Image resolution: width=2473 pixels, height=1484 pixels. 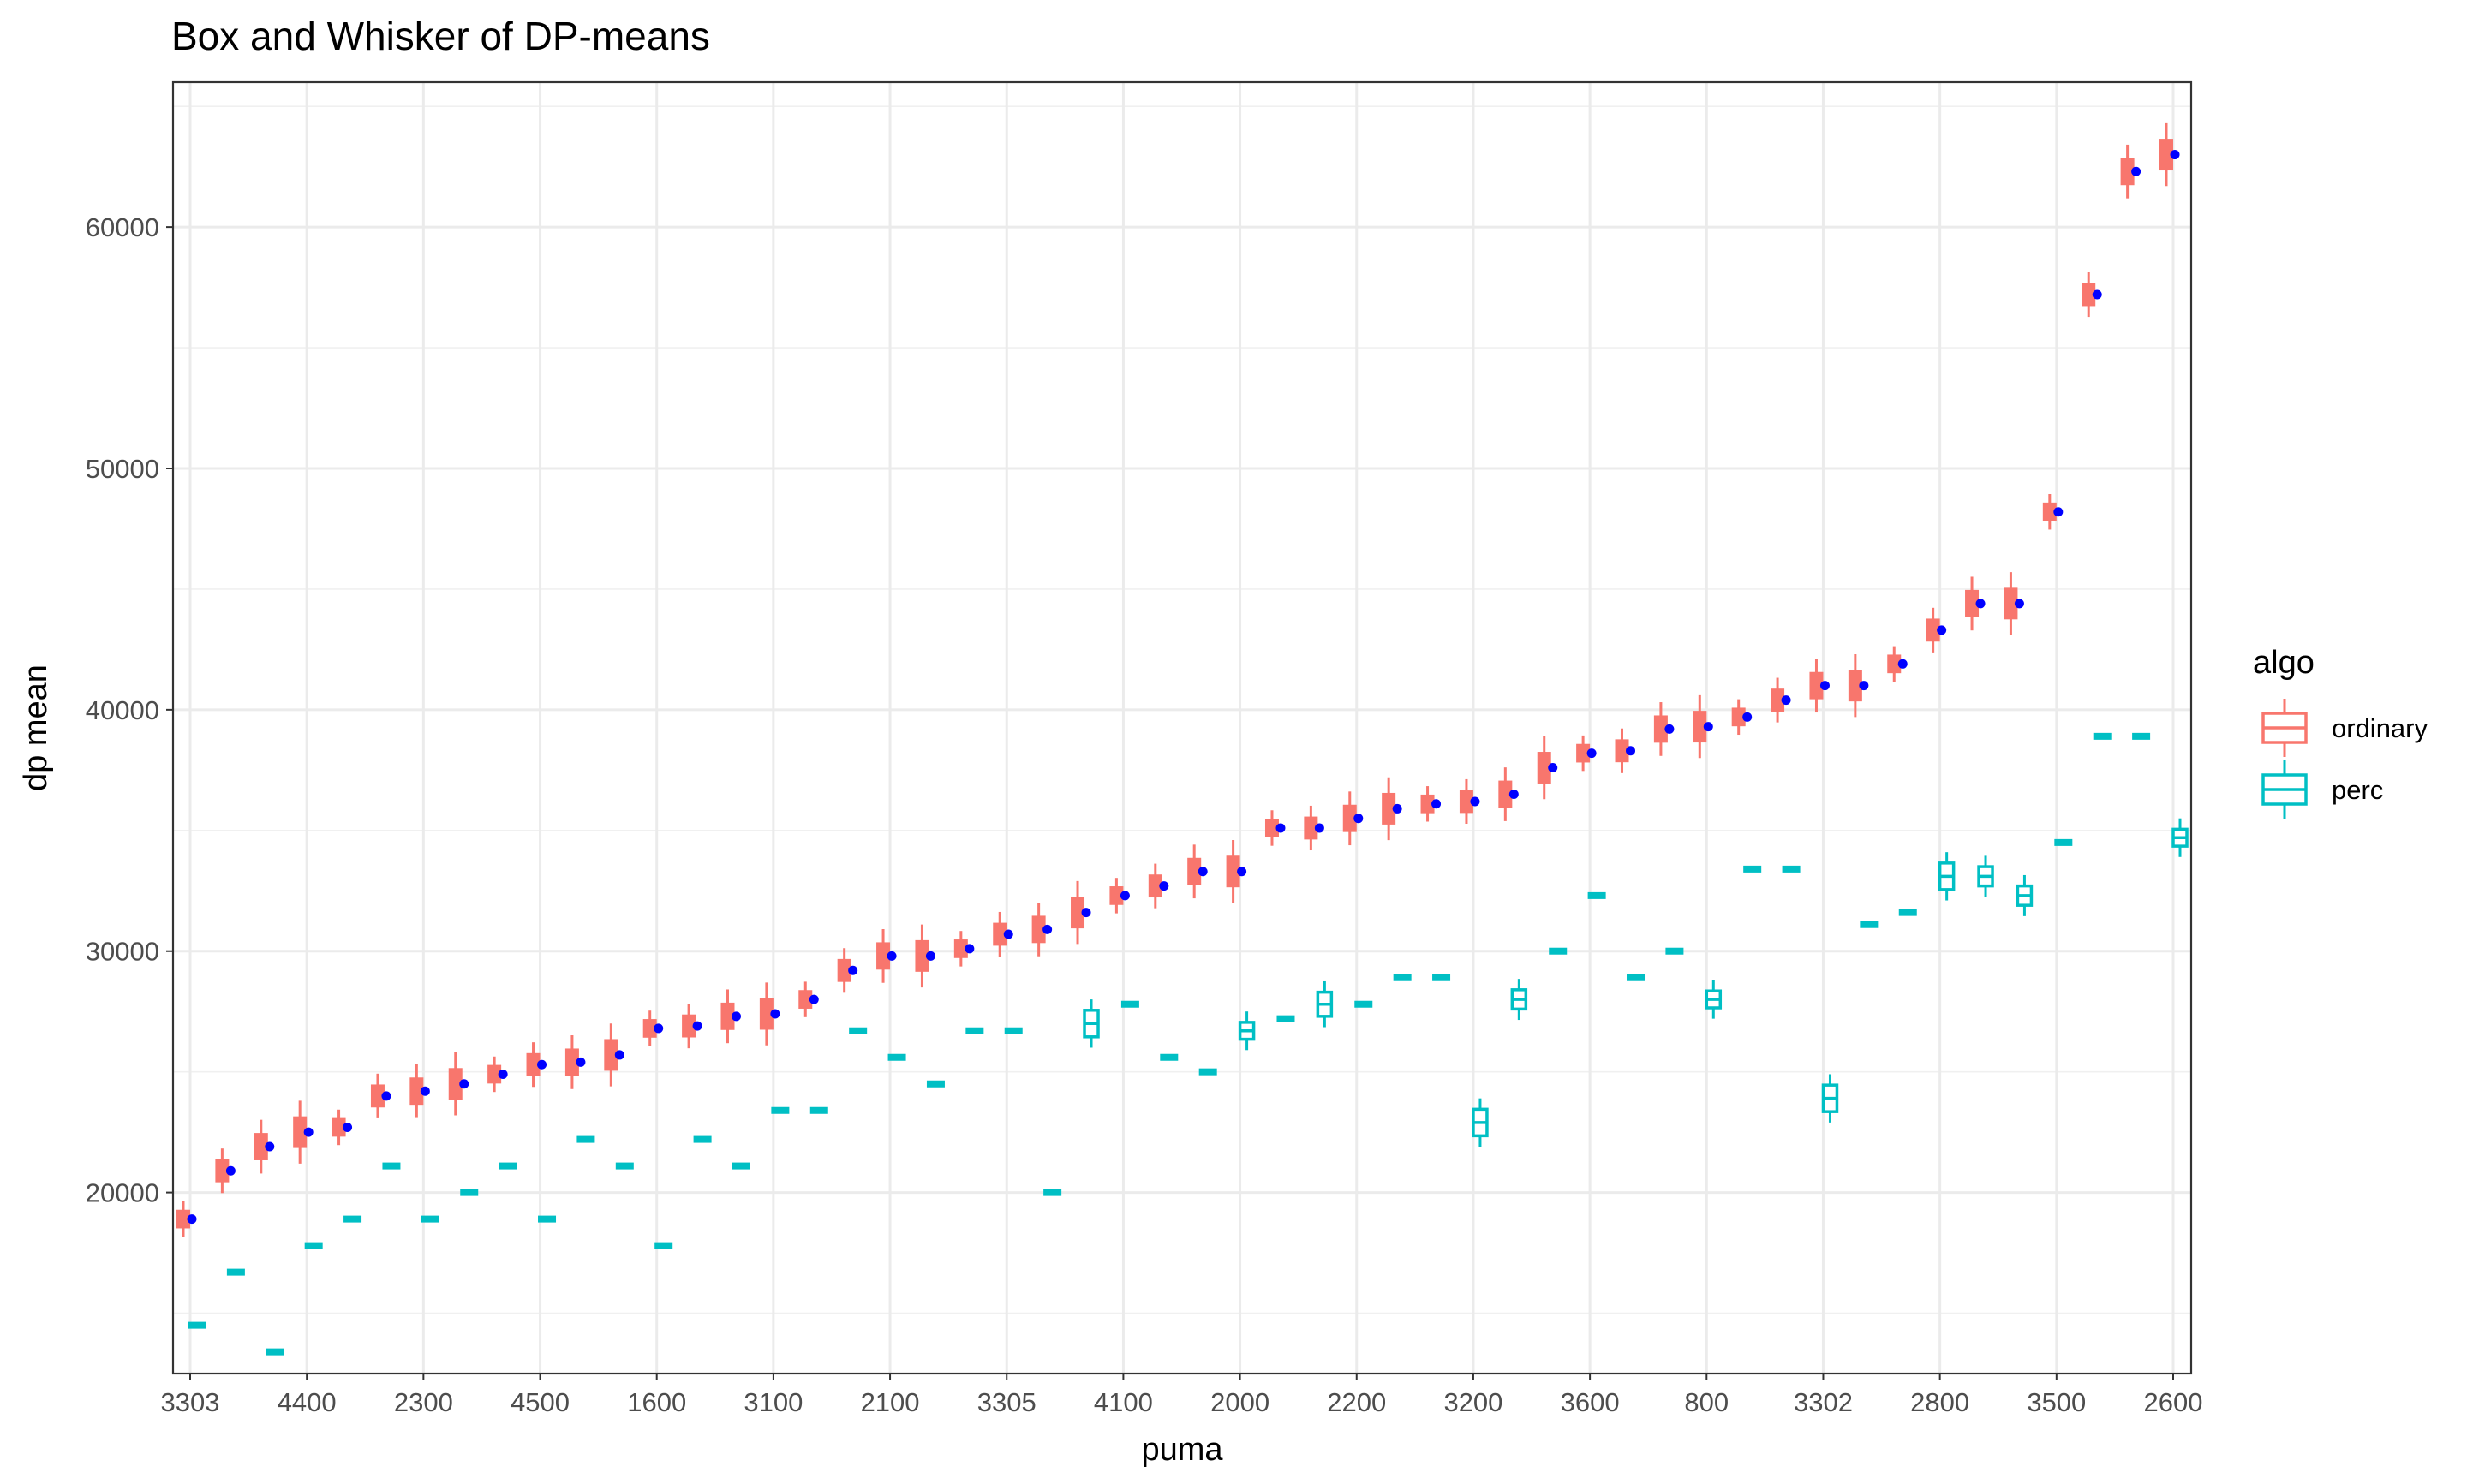 What do you see at coordinates (773, 1402) in the screenshot?
I see `x-tick-label: 3100` at bounding box center [773, 1402].